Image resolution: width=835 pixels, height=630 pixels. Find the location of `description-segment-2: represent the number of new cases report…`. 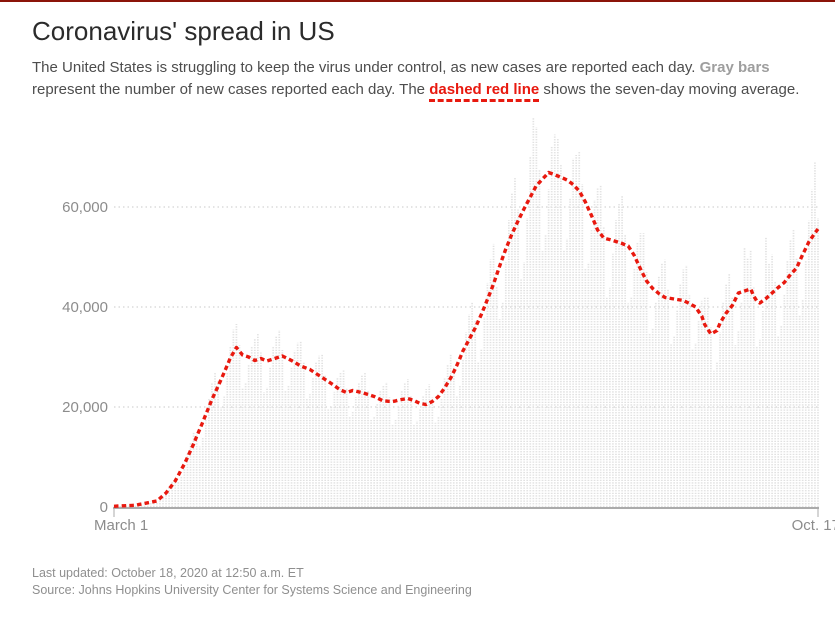

description-segment-2: represent the number of new cases report… is located at coordinates (231, 89).